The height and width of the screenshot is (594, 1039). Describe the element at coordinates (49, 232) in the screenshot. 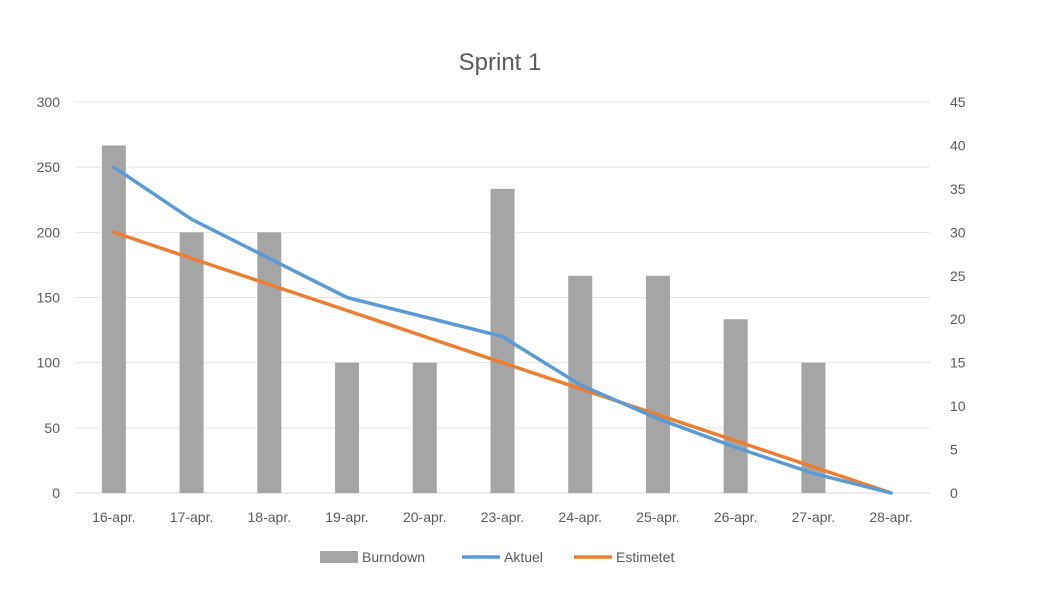

I see `left-axis-tick-label: 200` at that location.